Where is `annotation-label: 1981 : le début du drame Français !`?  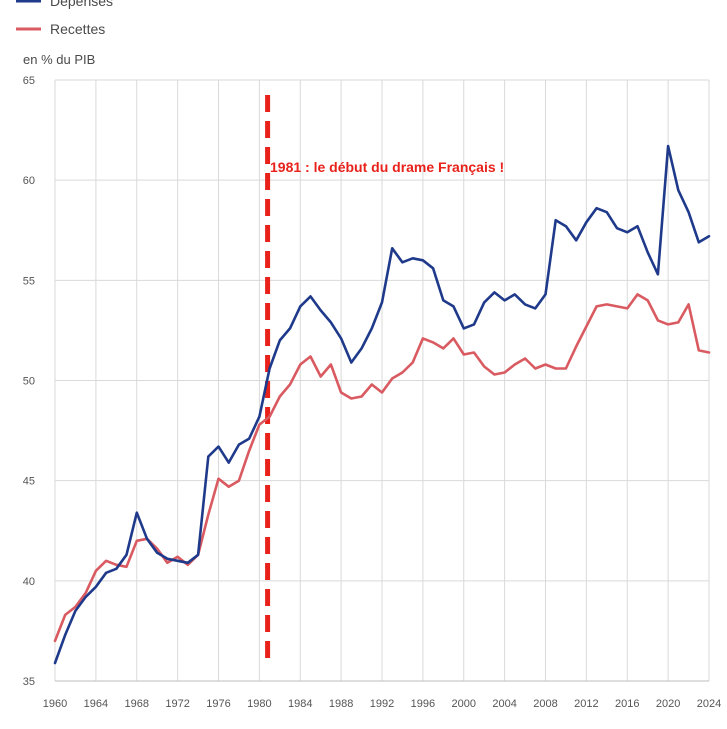
annotation-label: 1981 : le début du drame Français ! is located at coordinates (387, 167).